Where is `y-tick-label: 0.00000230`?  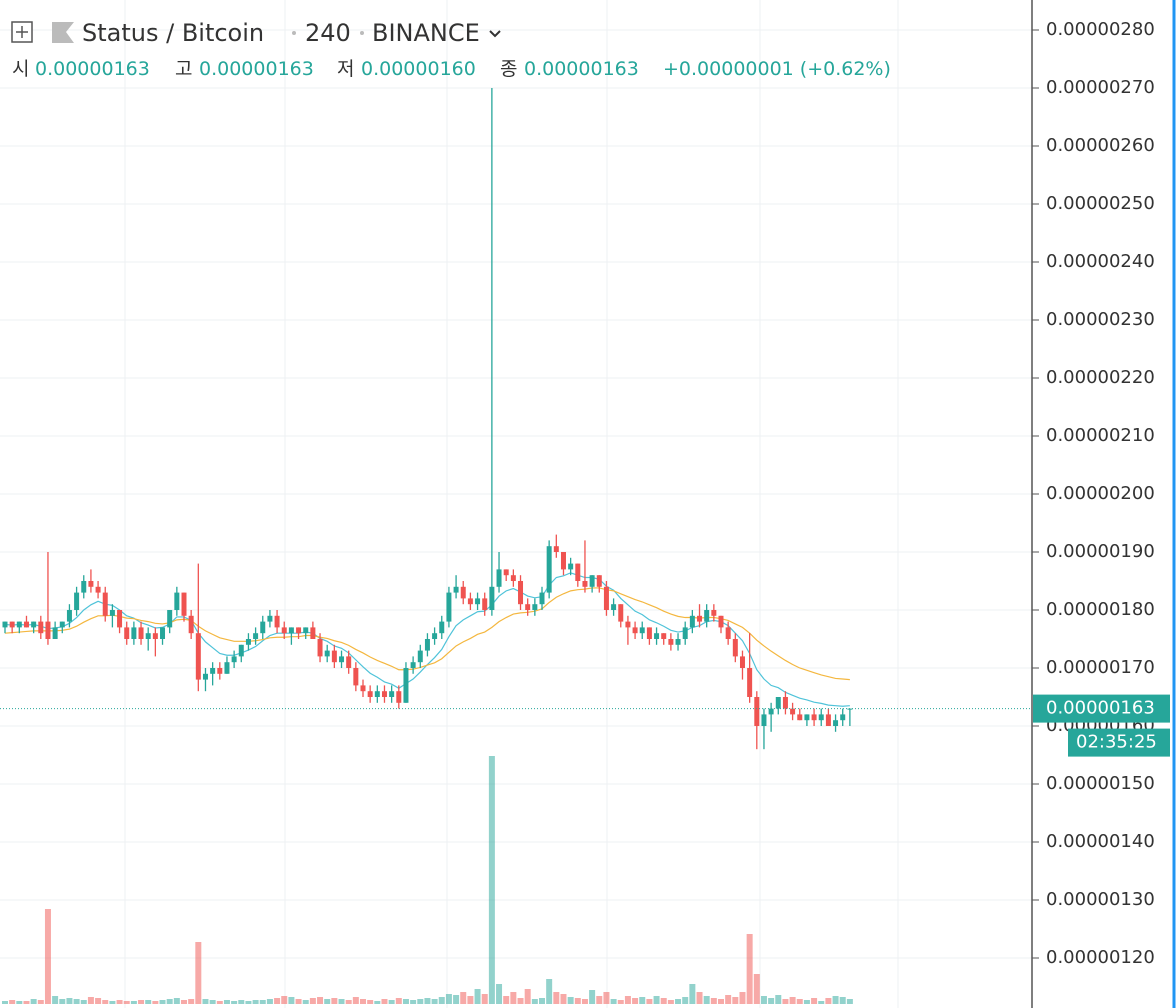
y-tick-label: 0.00000230 is located at coordinates (1100, 319).